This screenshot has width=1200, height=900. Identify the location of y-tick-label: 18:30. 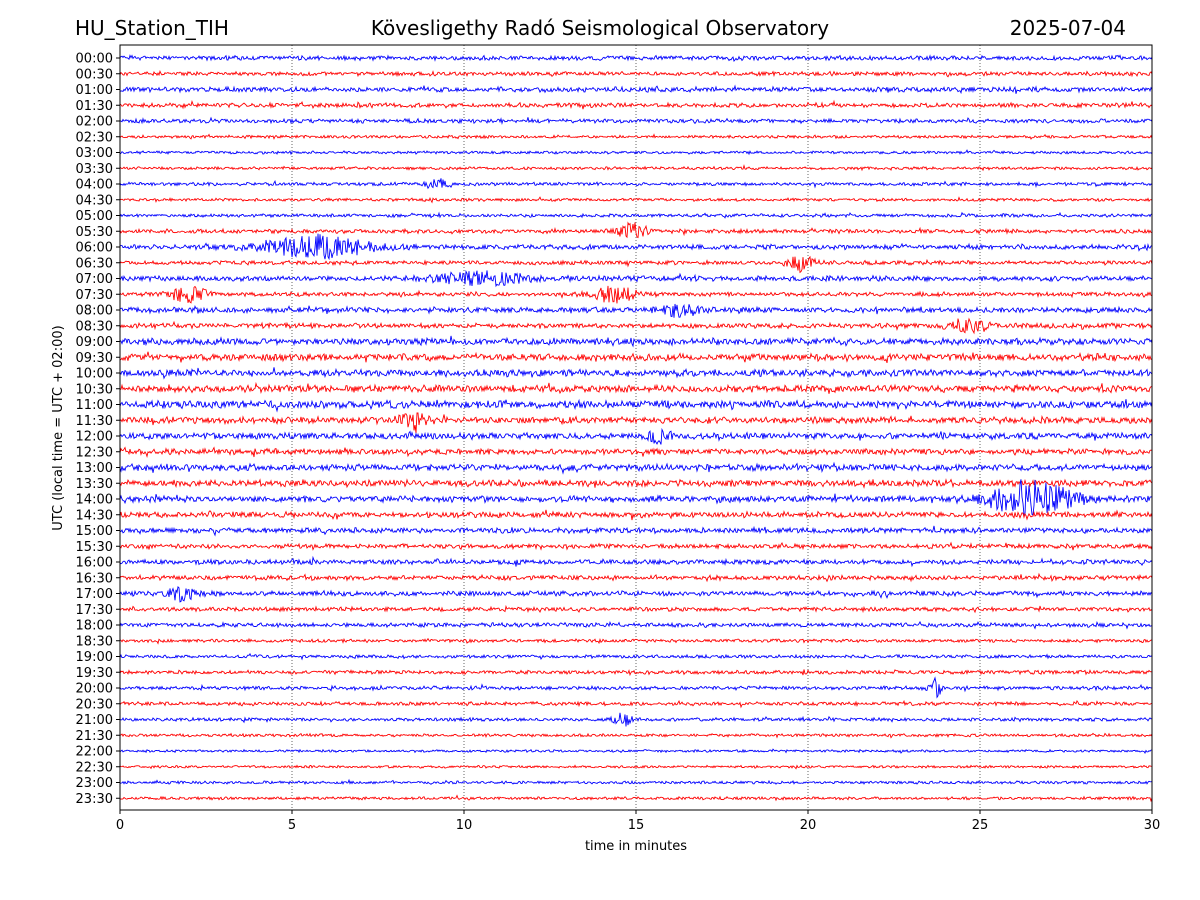
(94, 641).